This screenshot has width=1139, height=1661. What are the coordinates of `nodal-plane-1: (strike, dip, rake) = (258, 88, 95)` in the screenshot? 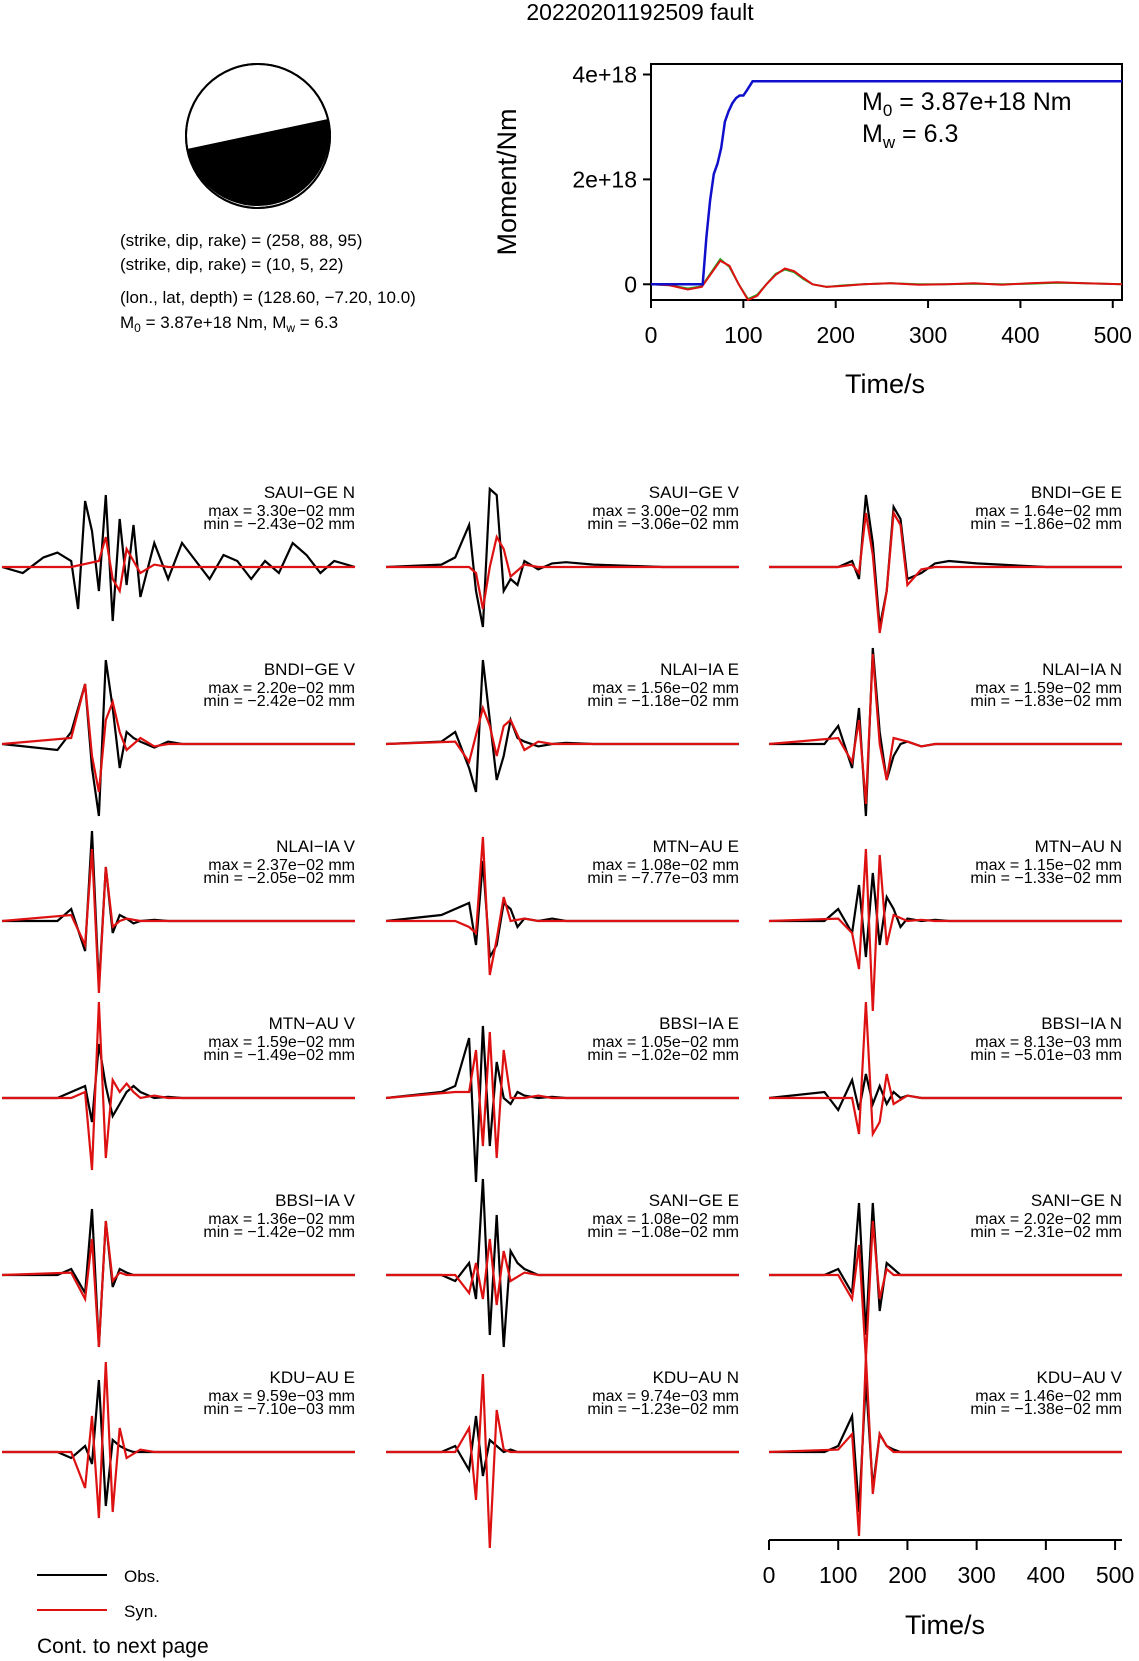 It's located at (241, 240).